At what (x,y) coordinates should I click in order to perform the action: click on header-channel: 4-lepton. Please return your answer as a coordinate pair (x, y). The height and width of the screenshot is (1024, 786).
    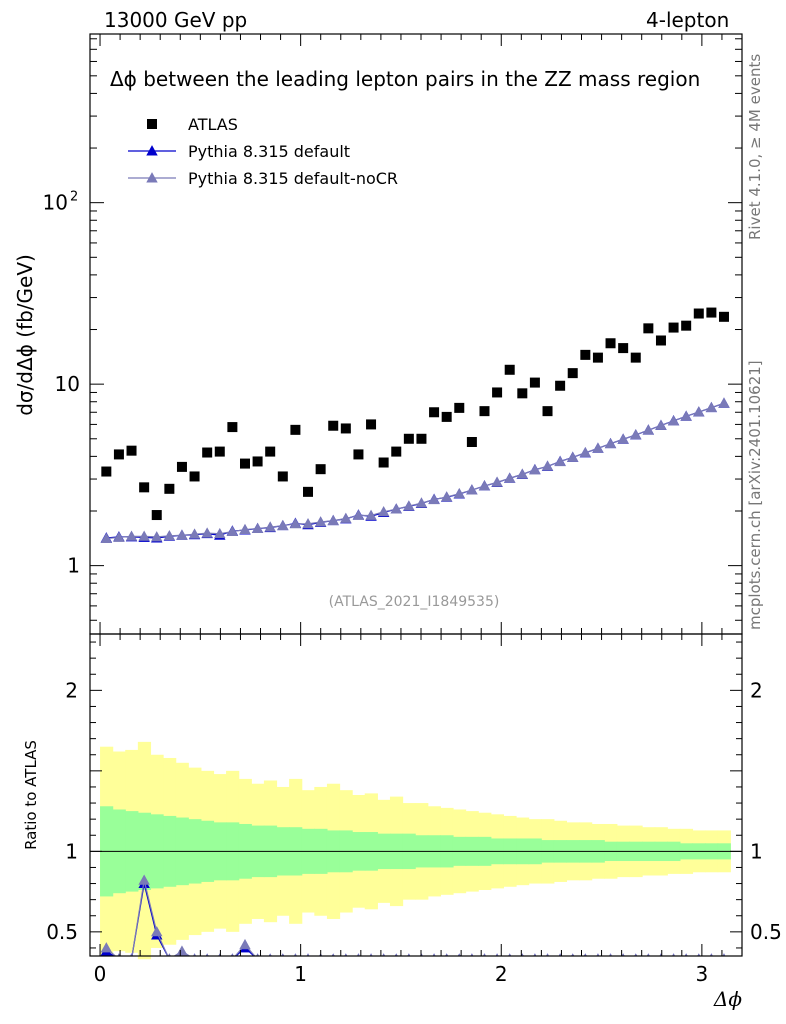
    Looking at the image, I should click on (688, 20).